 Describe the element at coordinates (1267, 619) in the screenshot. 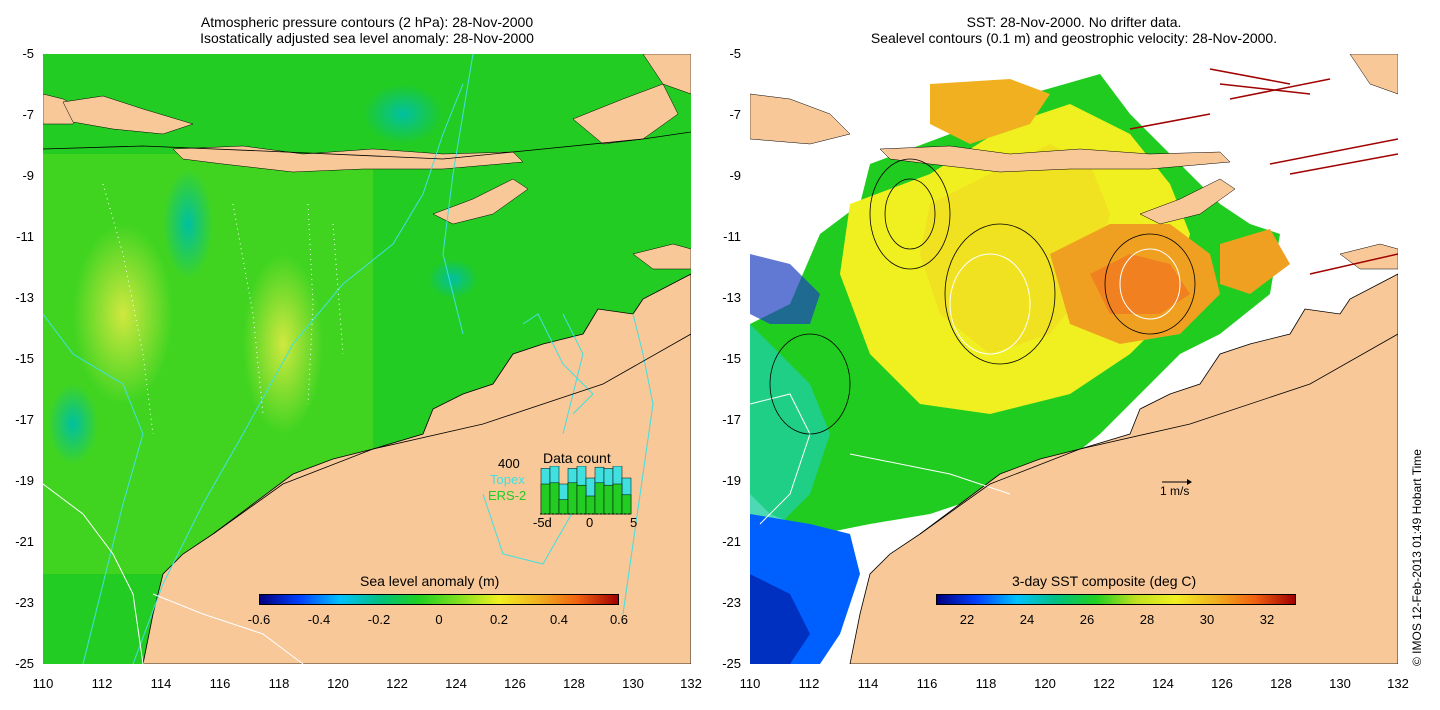

I see `colorbar-tick: 32` at that location.